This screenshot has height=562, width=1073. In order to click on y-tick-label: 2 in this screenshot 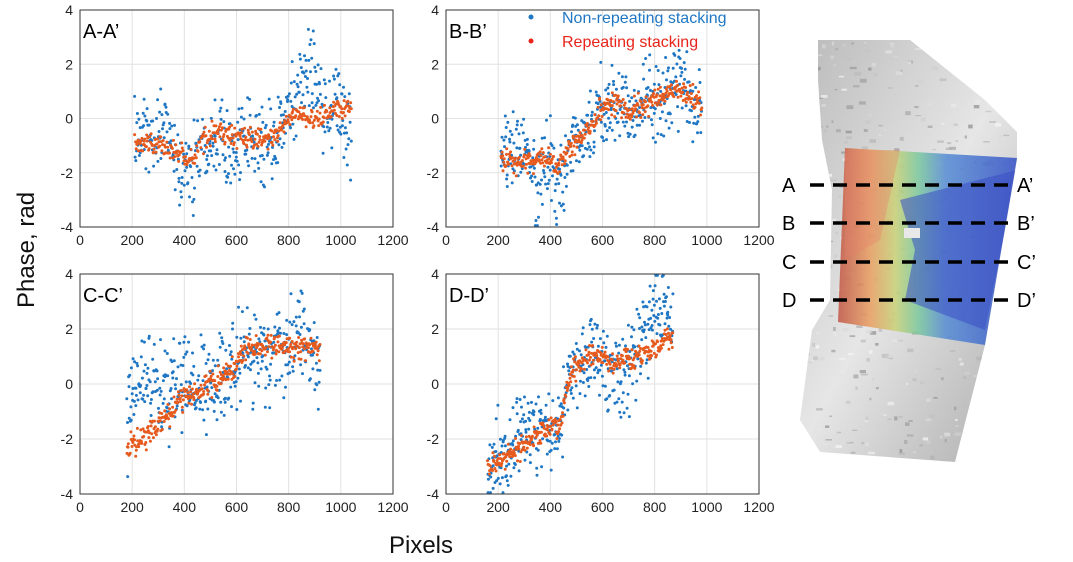, I will do `click(435, 64)`.